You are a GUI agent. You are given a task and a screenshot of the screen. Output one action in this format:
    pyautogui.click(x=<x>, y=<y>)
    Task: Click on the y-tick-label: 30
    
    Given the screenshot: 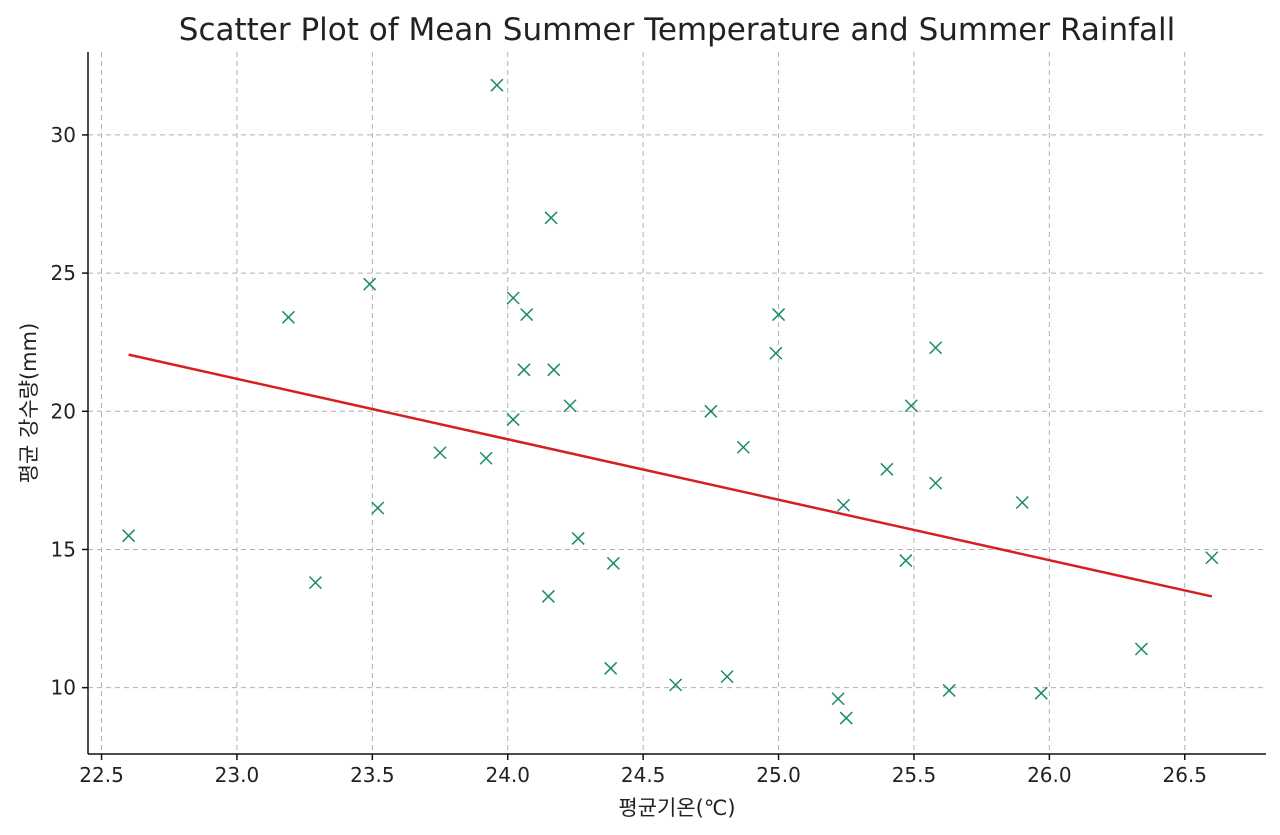 What is the action you would take?
    pyautogui.click(x=63, y=135)
    